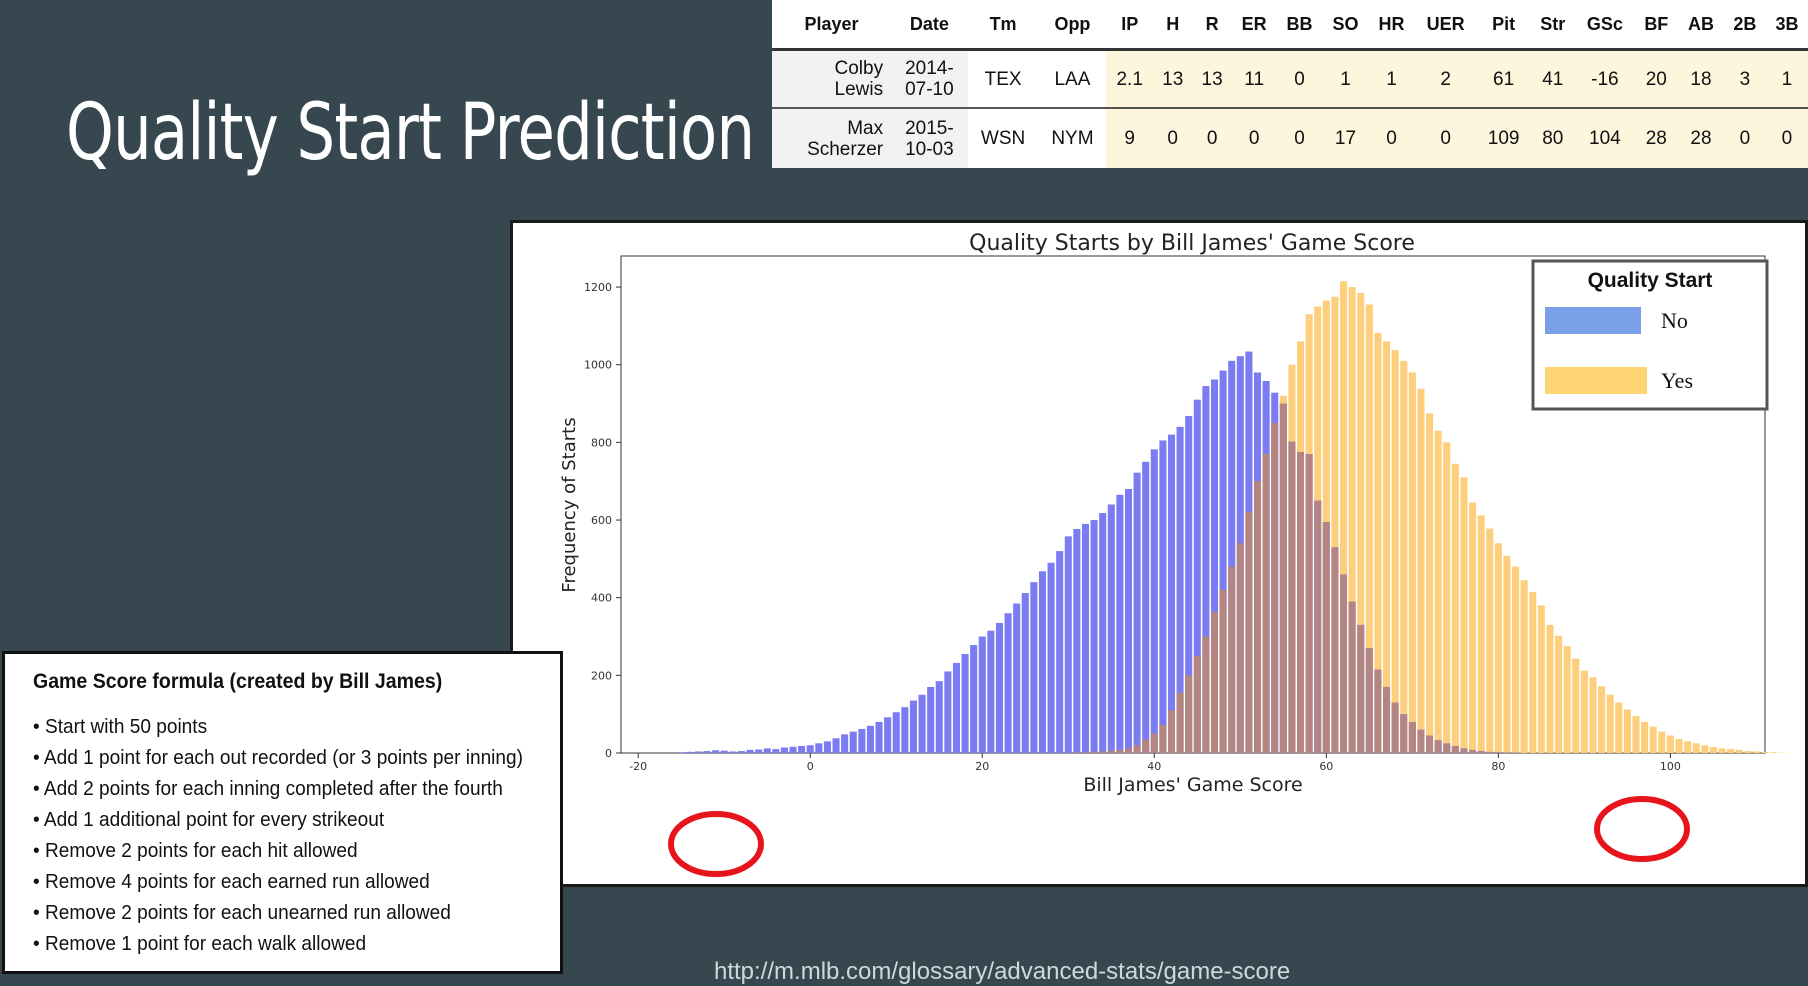 This screenshot has width=1808, height=986. What do you see at coordinates (201, 850) in the screenshot?
I see `formula-item-text: Remove 2 points for each hit allowed` at bounding box center [201, 850].